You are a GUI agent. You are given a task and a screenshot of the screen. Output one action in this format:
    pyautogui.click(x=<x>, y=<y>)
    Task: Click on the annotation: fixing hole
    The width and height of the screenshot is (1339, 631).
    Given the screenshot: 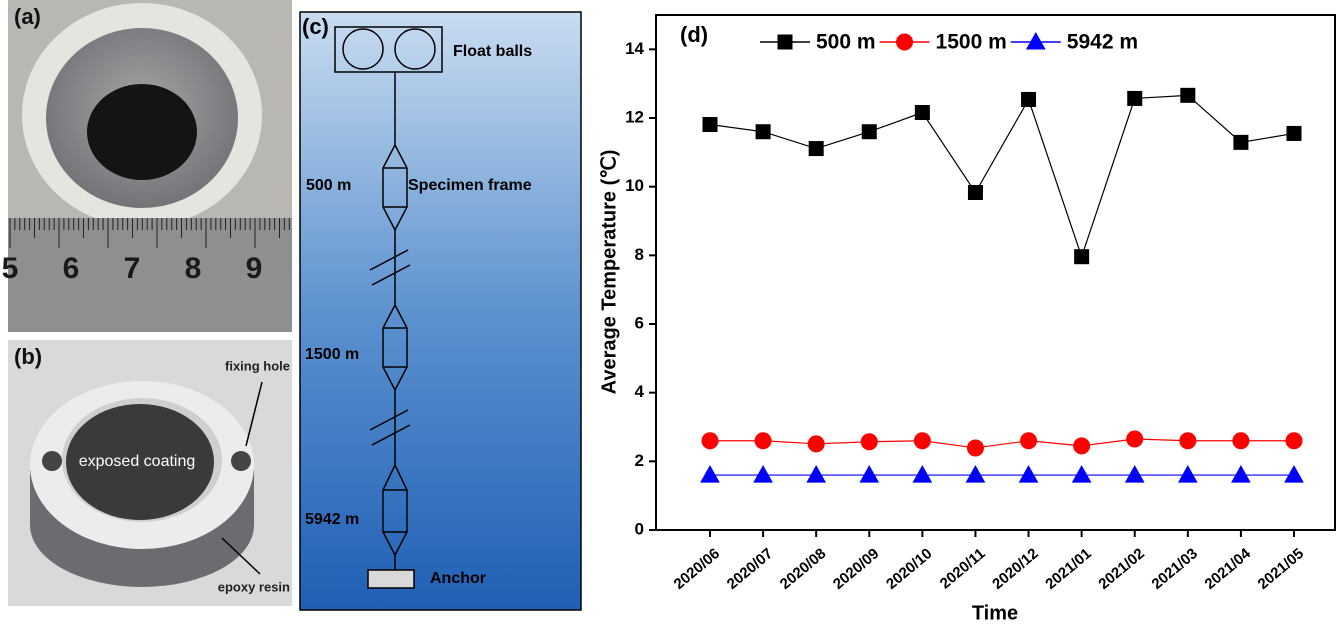 What is the action you would take?
    pyautogui.click(x=257, y=365)
    